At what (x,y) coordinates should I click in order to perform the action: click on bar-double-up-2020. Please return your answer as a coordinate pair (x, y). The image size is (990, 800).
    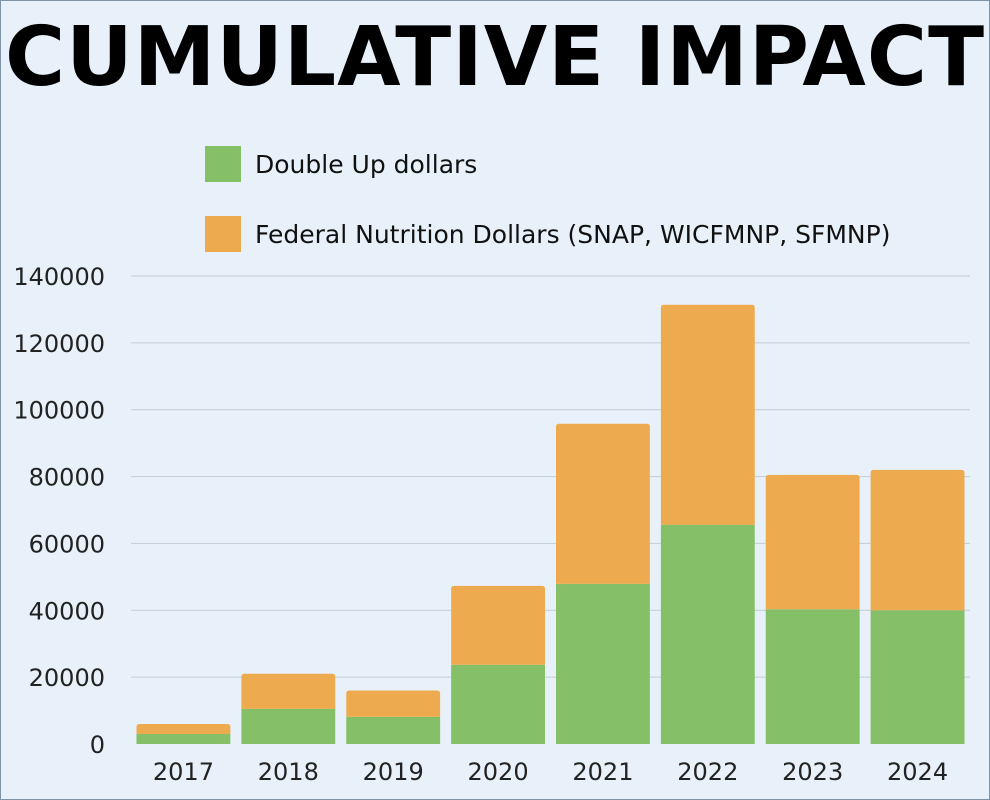
    Looking at the image, I should click on (498, 704).